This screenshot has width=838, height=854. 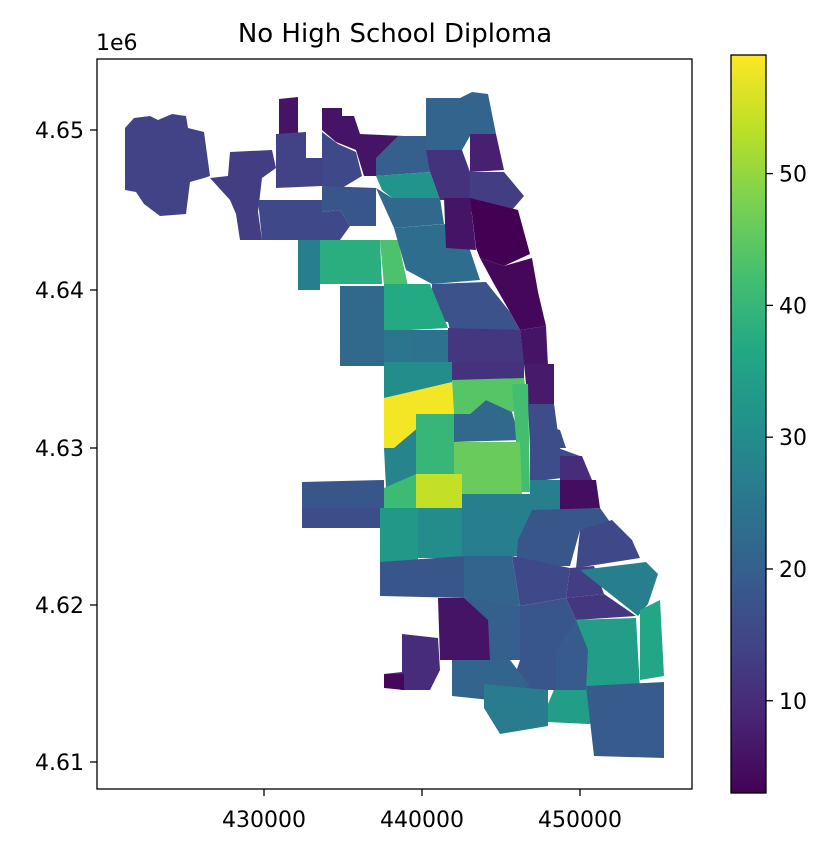 I want to click on x-axis: 430000 440000 450000, so click(x=422, y=811).